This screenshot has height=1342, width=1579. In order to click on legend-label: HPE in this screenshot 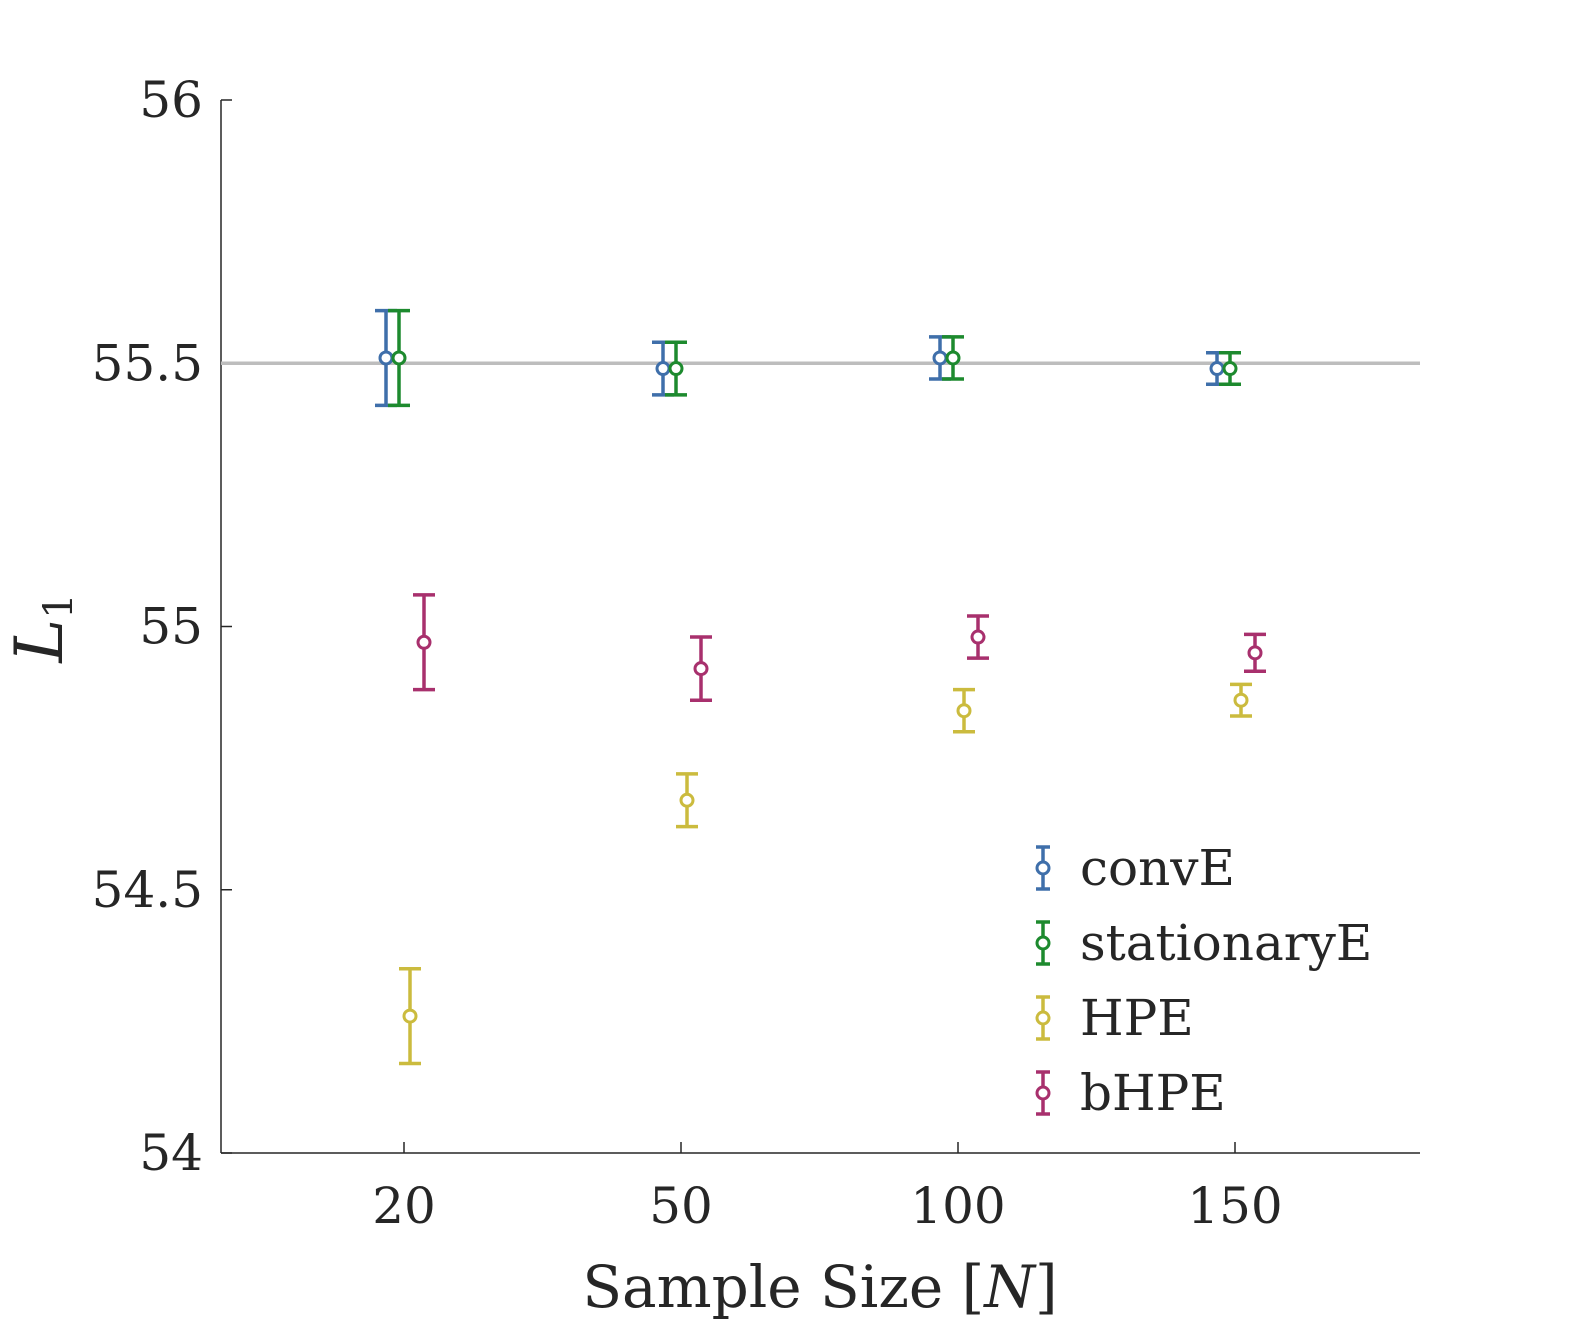, I will do `click(1137, 1018)`.